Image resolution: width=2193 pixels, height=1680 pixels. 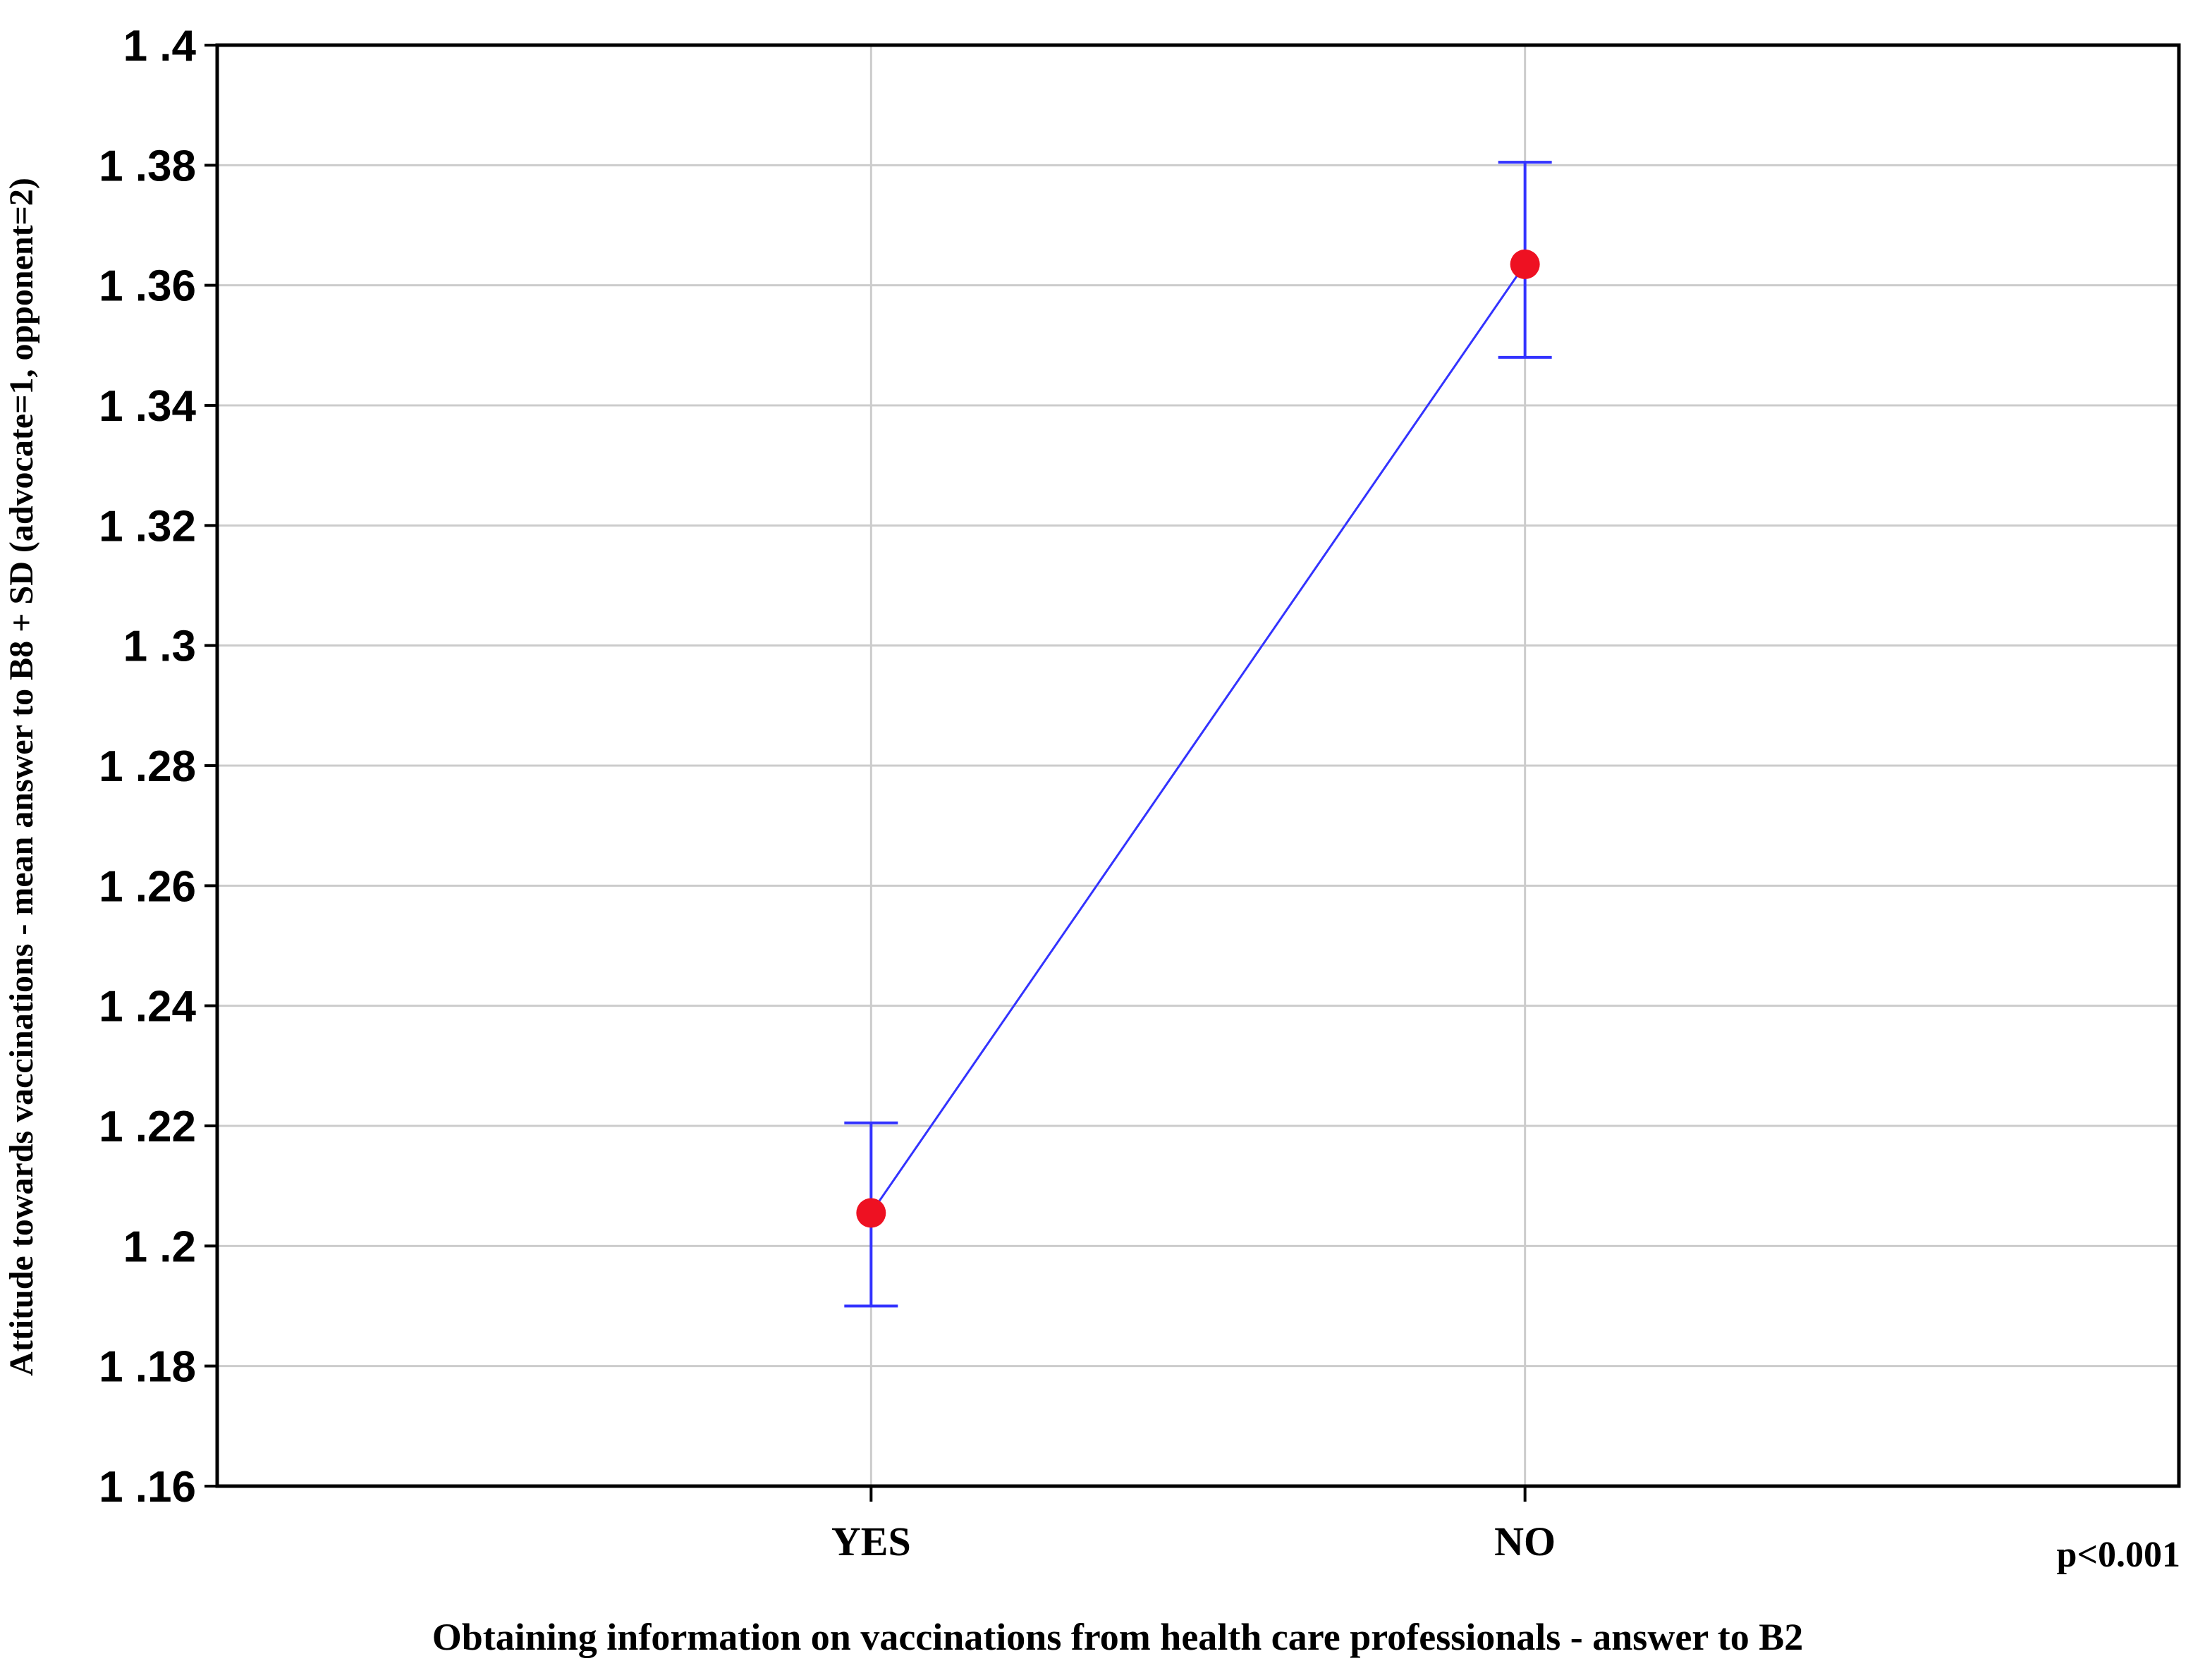 I want to click on y-tick-label: 1 .24, so click(x=147, y=1007).